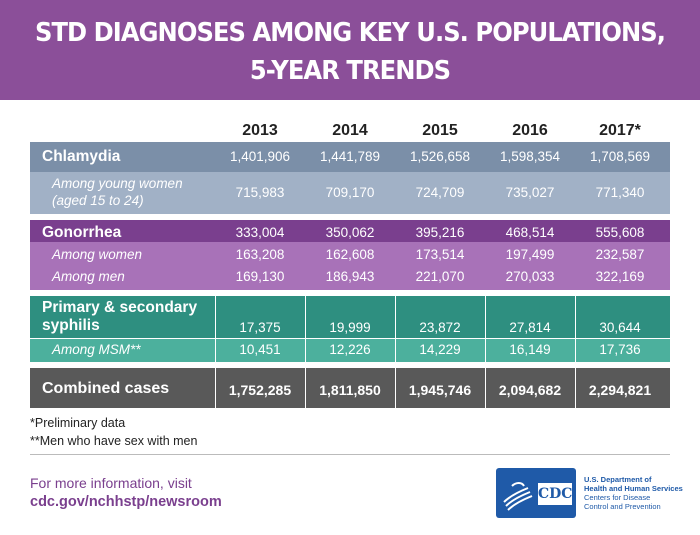  Describe the element at coordinates (350, 327) in the screenshot. I see `table-cell: 19,999` at that location.